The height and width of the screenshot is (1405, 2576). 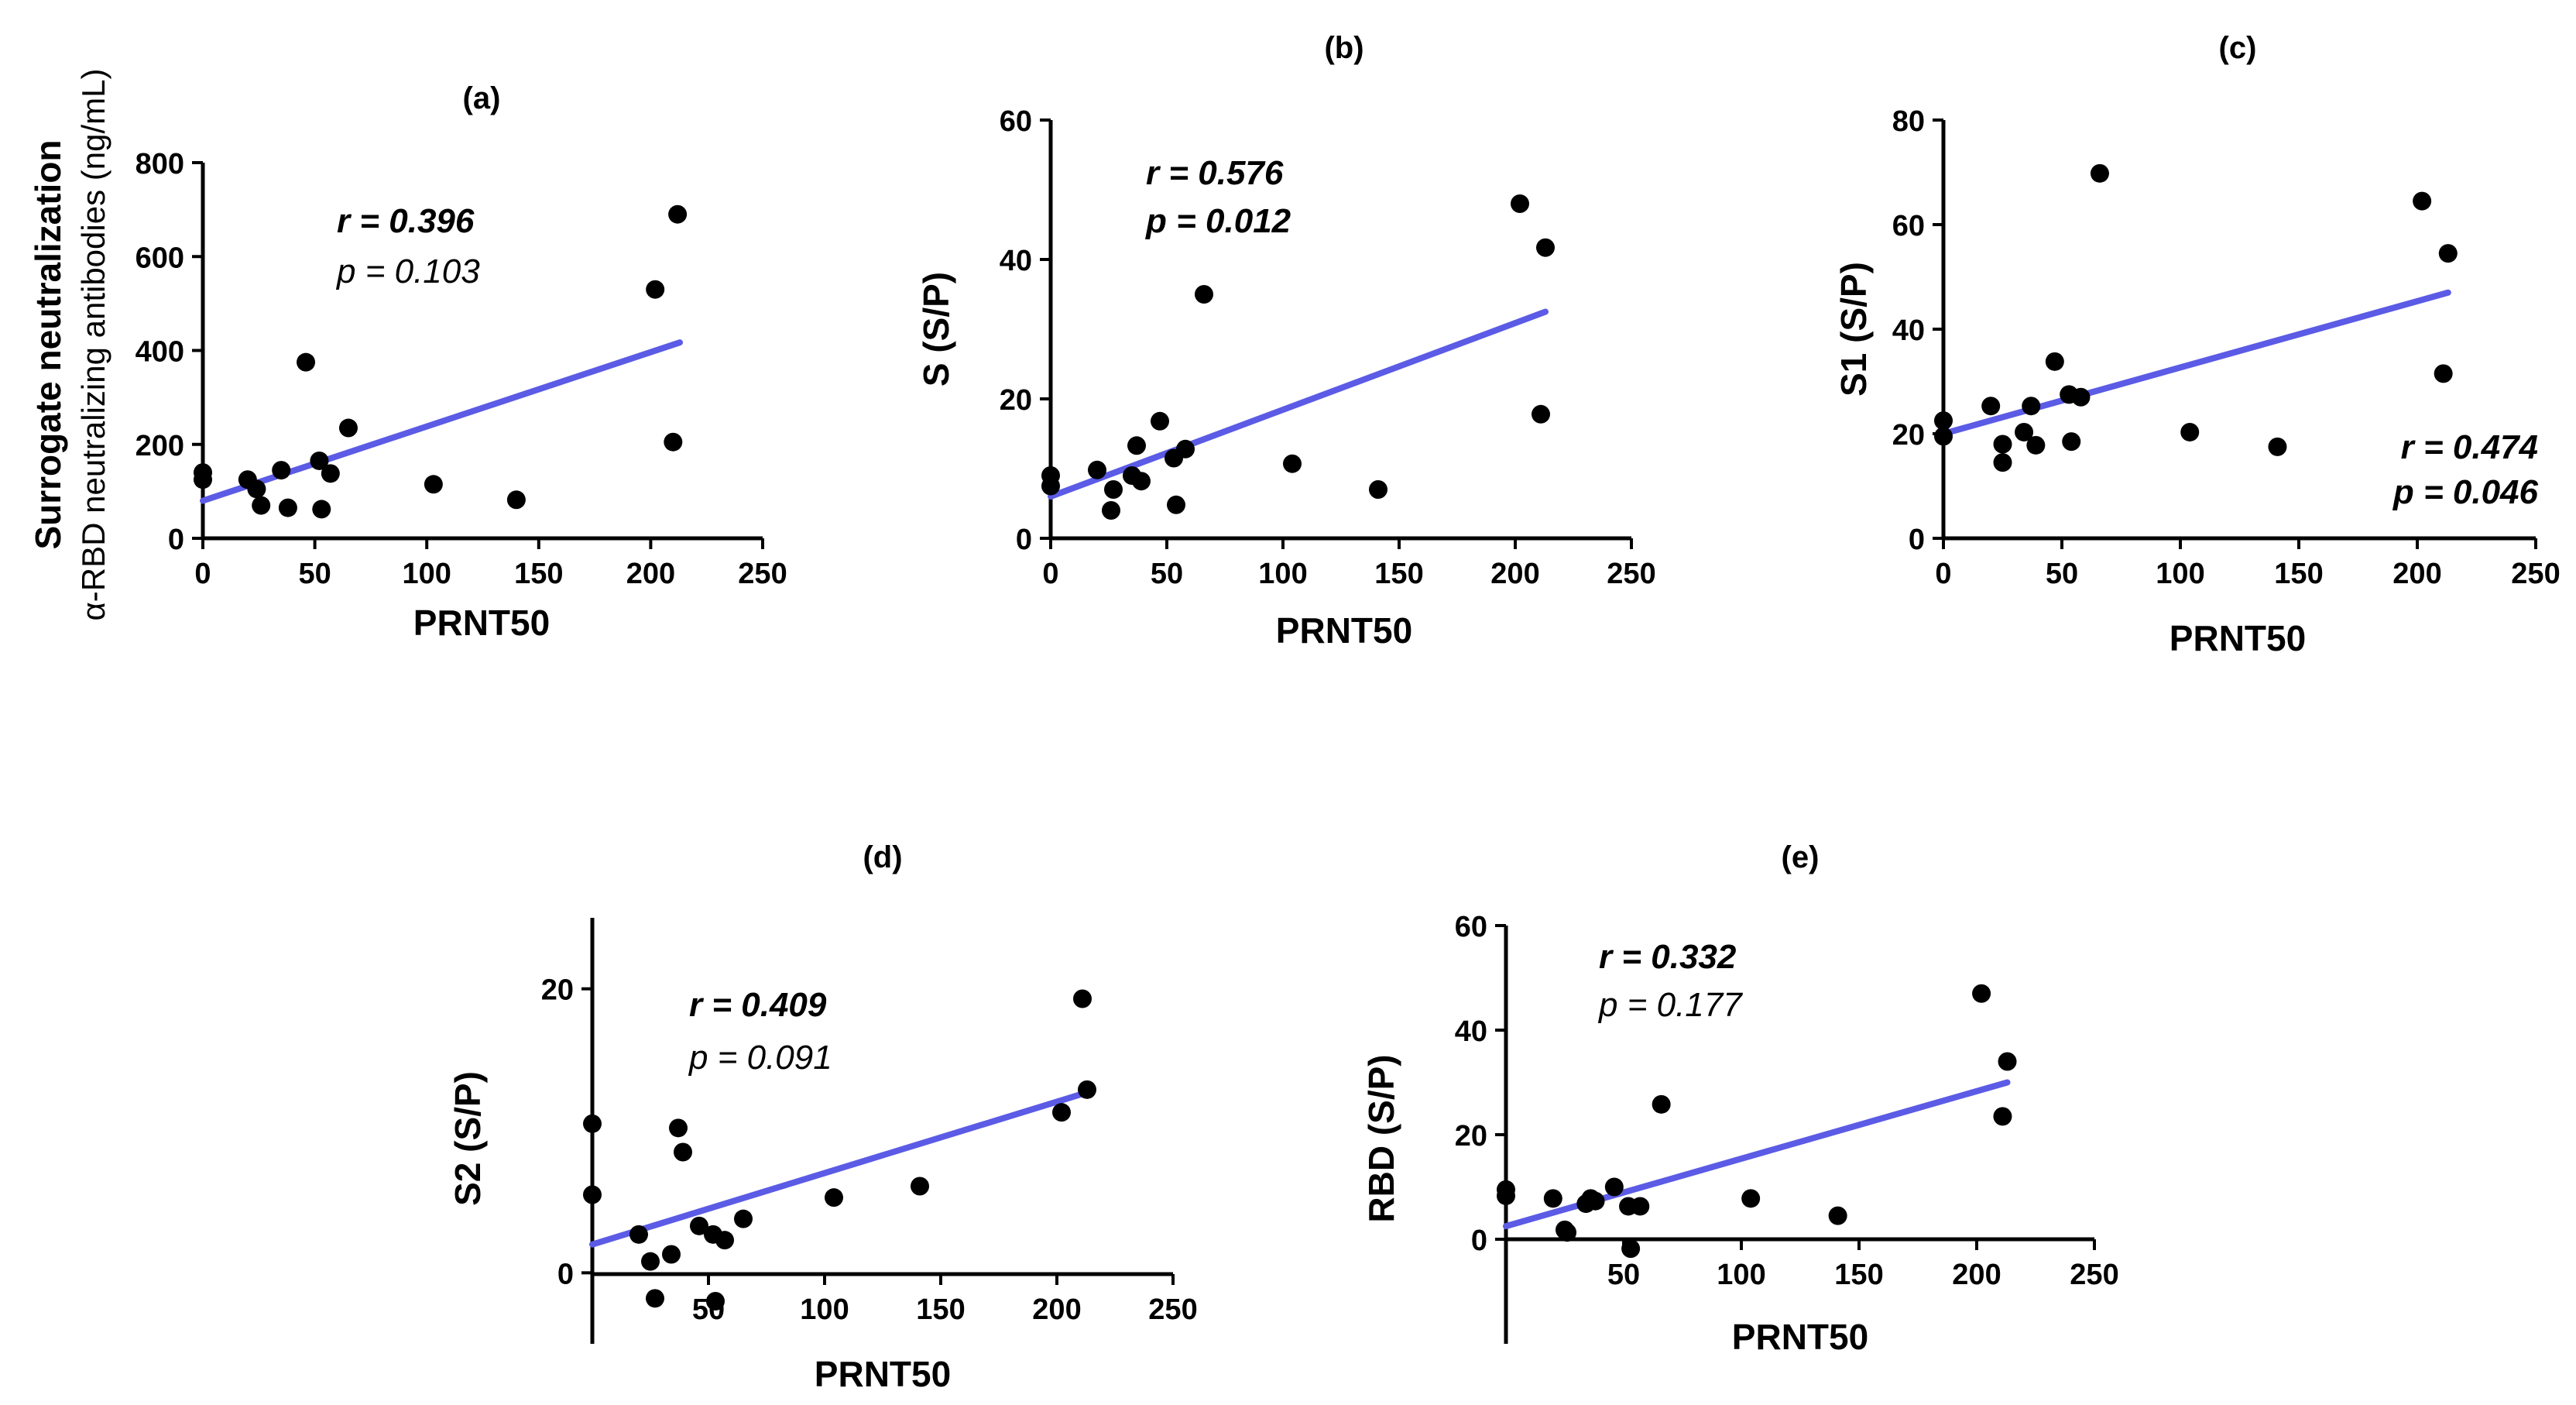 I want to click on y-tick-label: 400, so click(x=159, y=352).